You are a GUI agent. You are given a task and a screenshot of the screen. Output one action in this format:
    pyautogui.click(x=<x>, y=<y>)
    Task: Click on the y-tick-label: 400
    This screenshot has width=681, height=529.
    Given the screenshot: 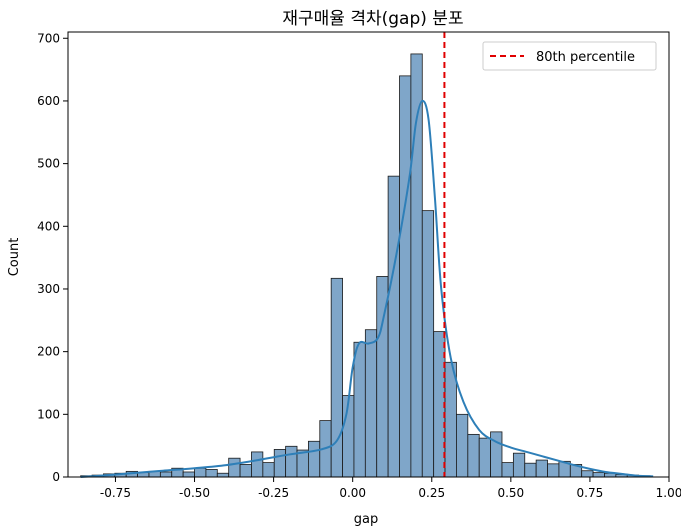 What is the action you would take?
    pyautogui.click(x=48, y=226)
    